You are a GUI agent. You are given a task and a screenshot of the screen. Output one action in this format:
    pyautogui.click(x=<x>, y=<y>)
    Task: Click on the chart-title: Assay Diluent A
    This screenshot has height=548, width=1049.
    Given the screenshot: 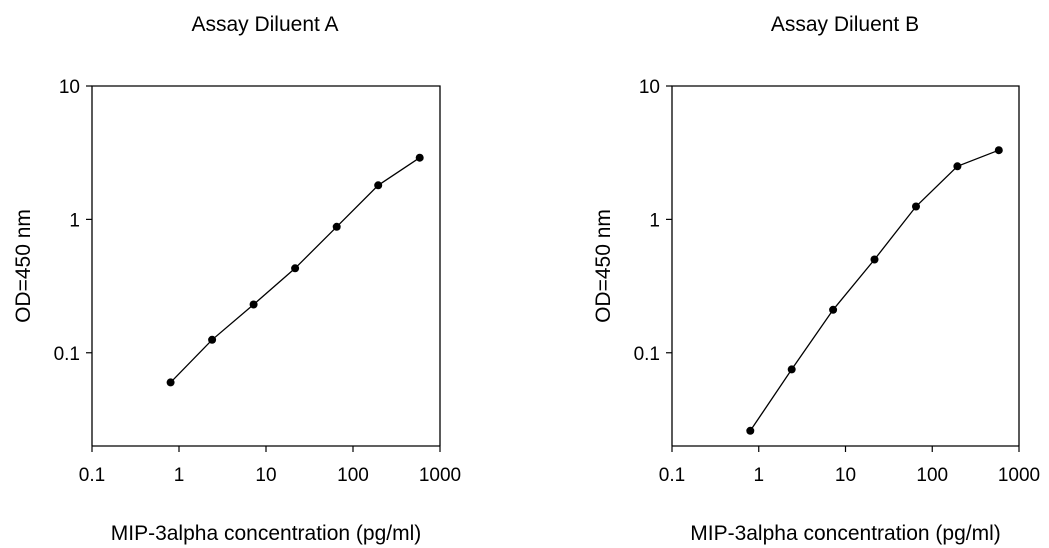 What is the action you would take?
    pyautogui.click(x=264, y=24)
    